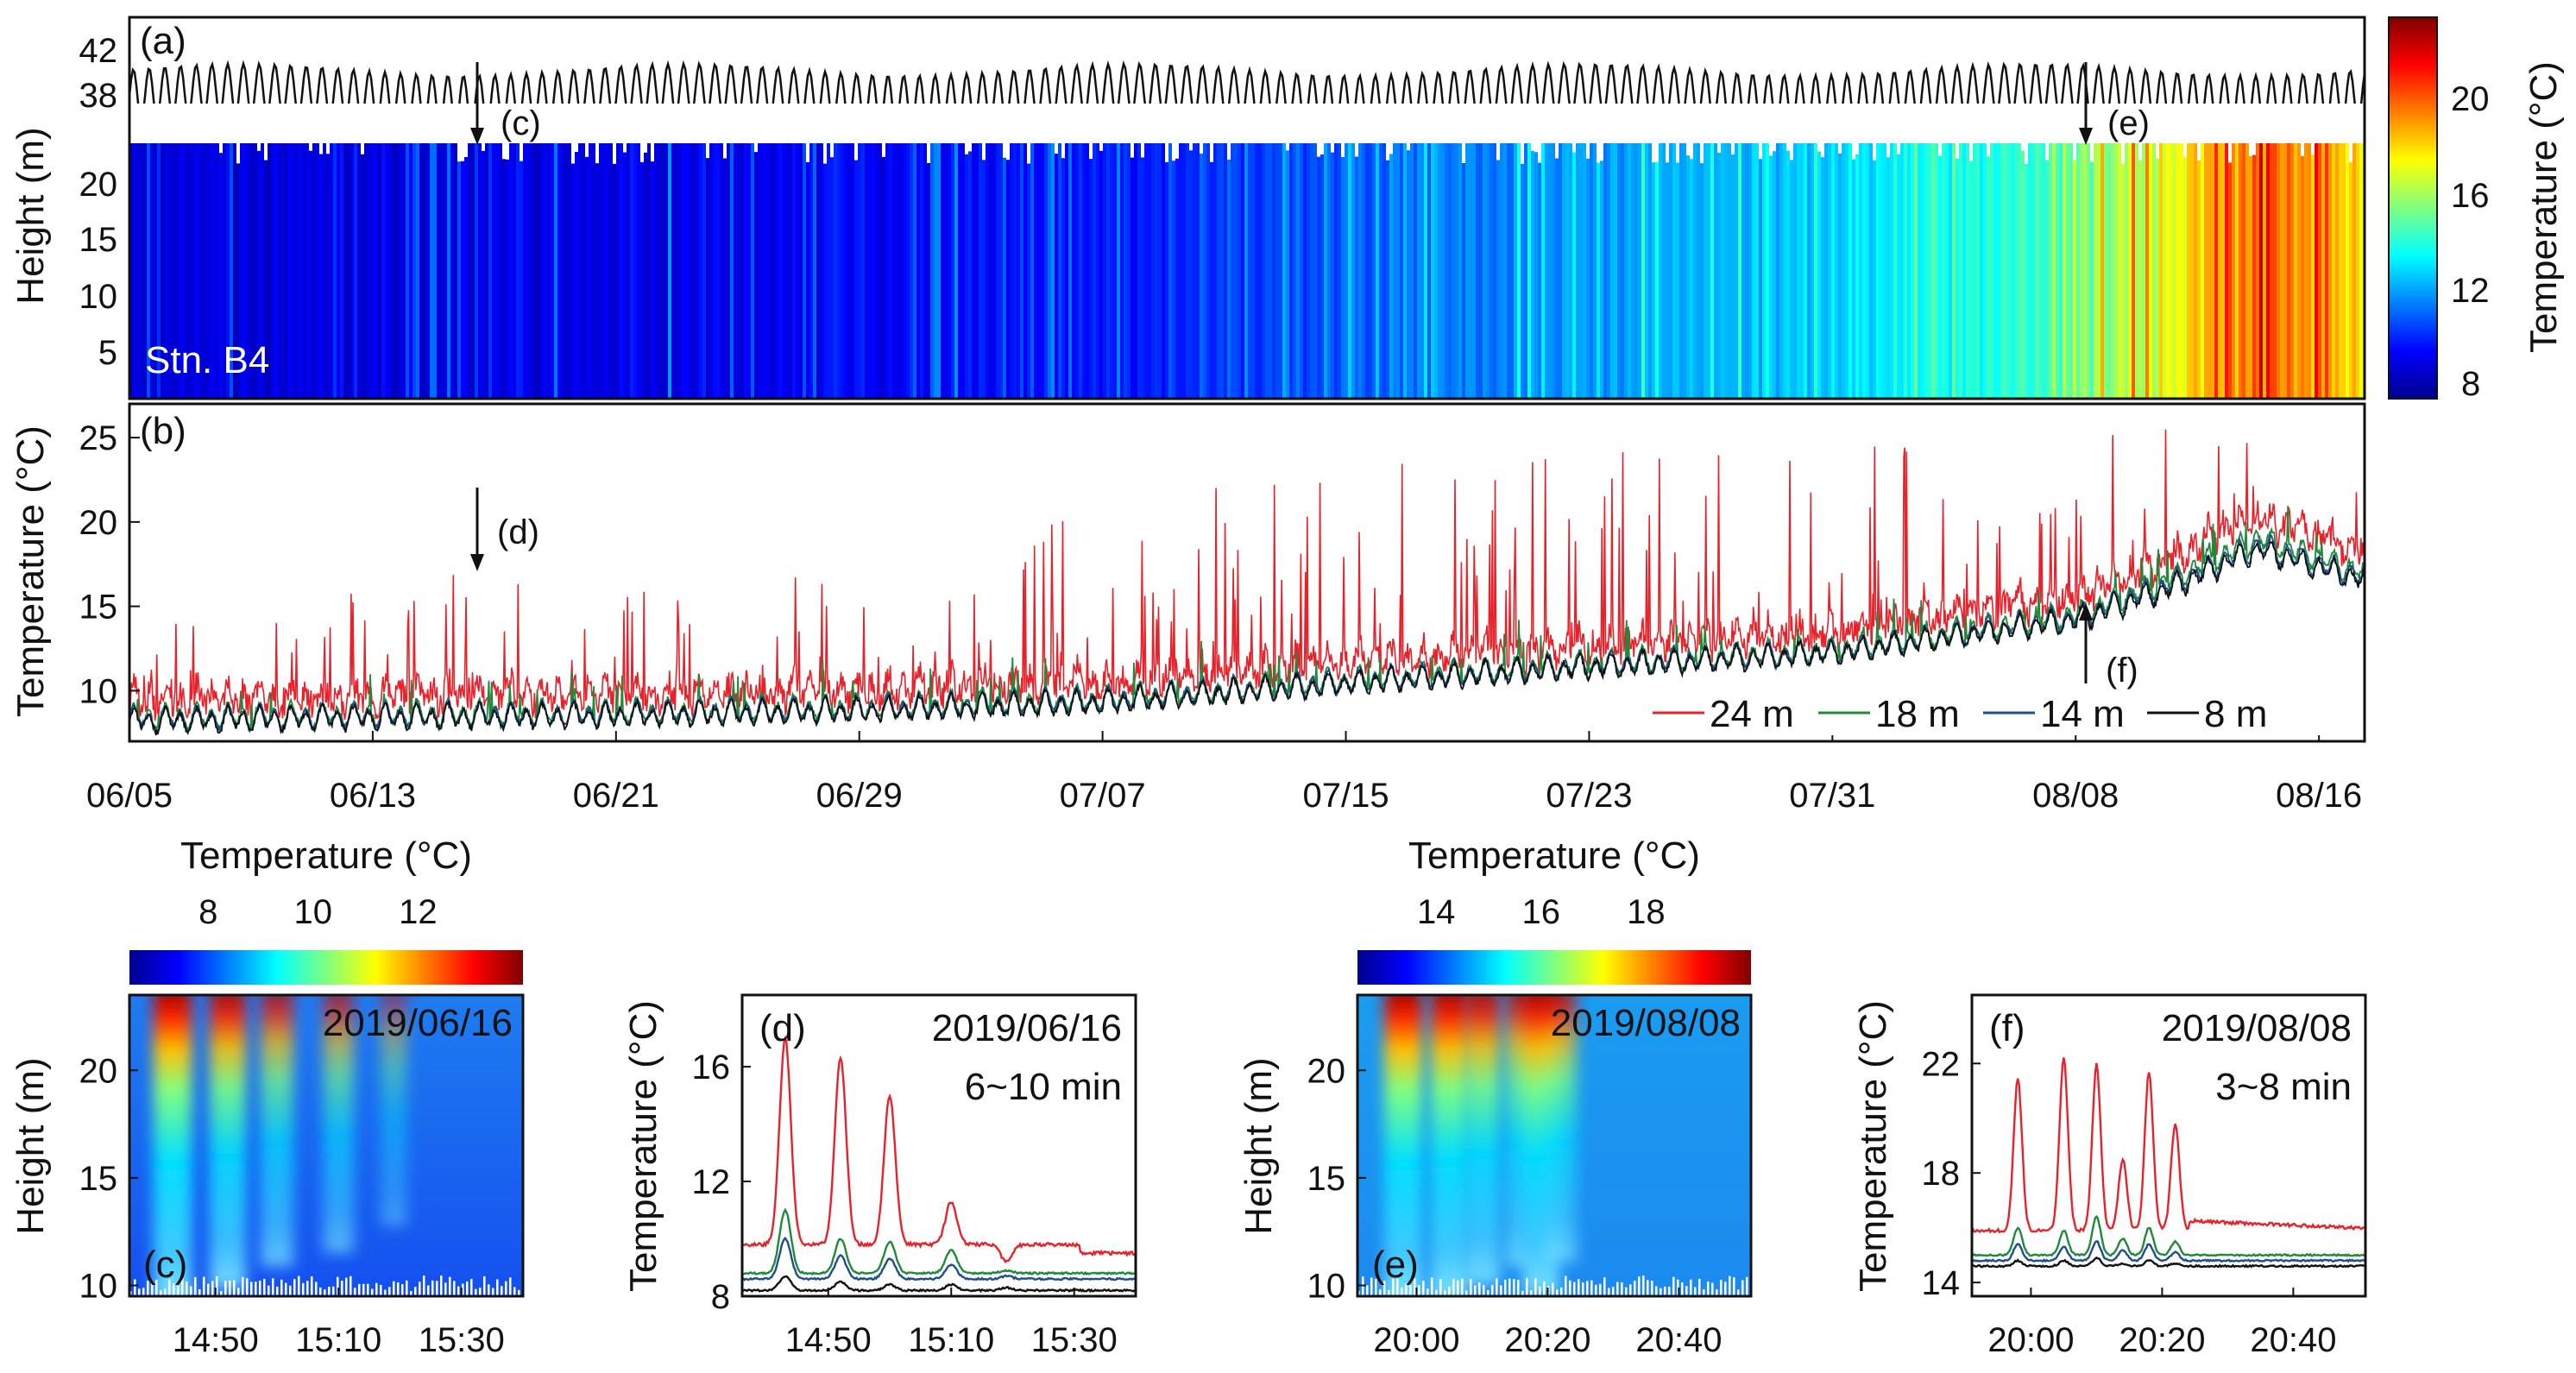  Describe the element at coordinates (1873, 1146) in the screenshot. I see `panel-f-ylabel: Temperature (°C)` at that location.